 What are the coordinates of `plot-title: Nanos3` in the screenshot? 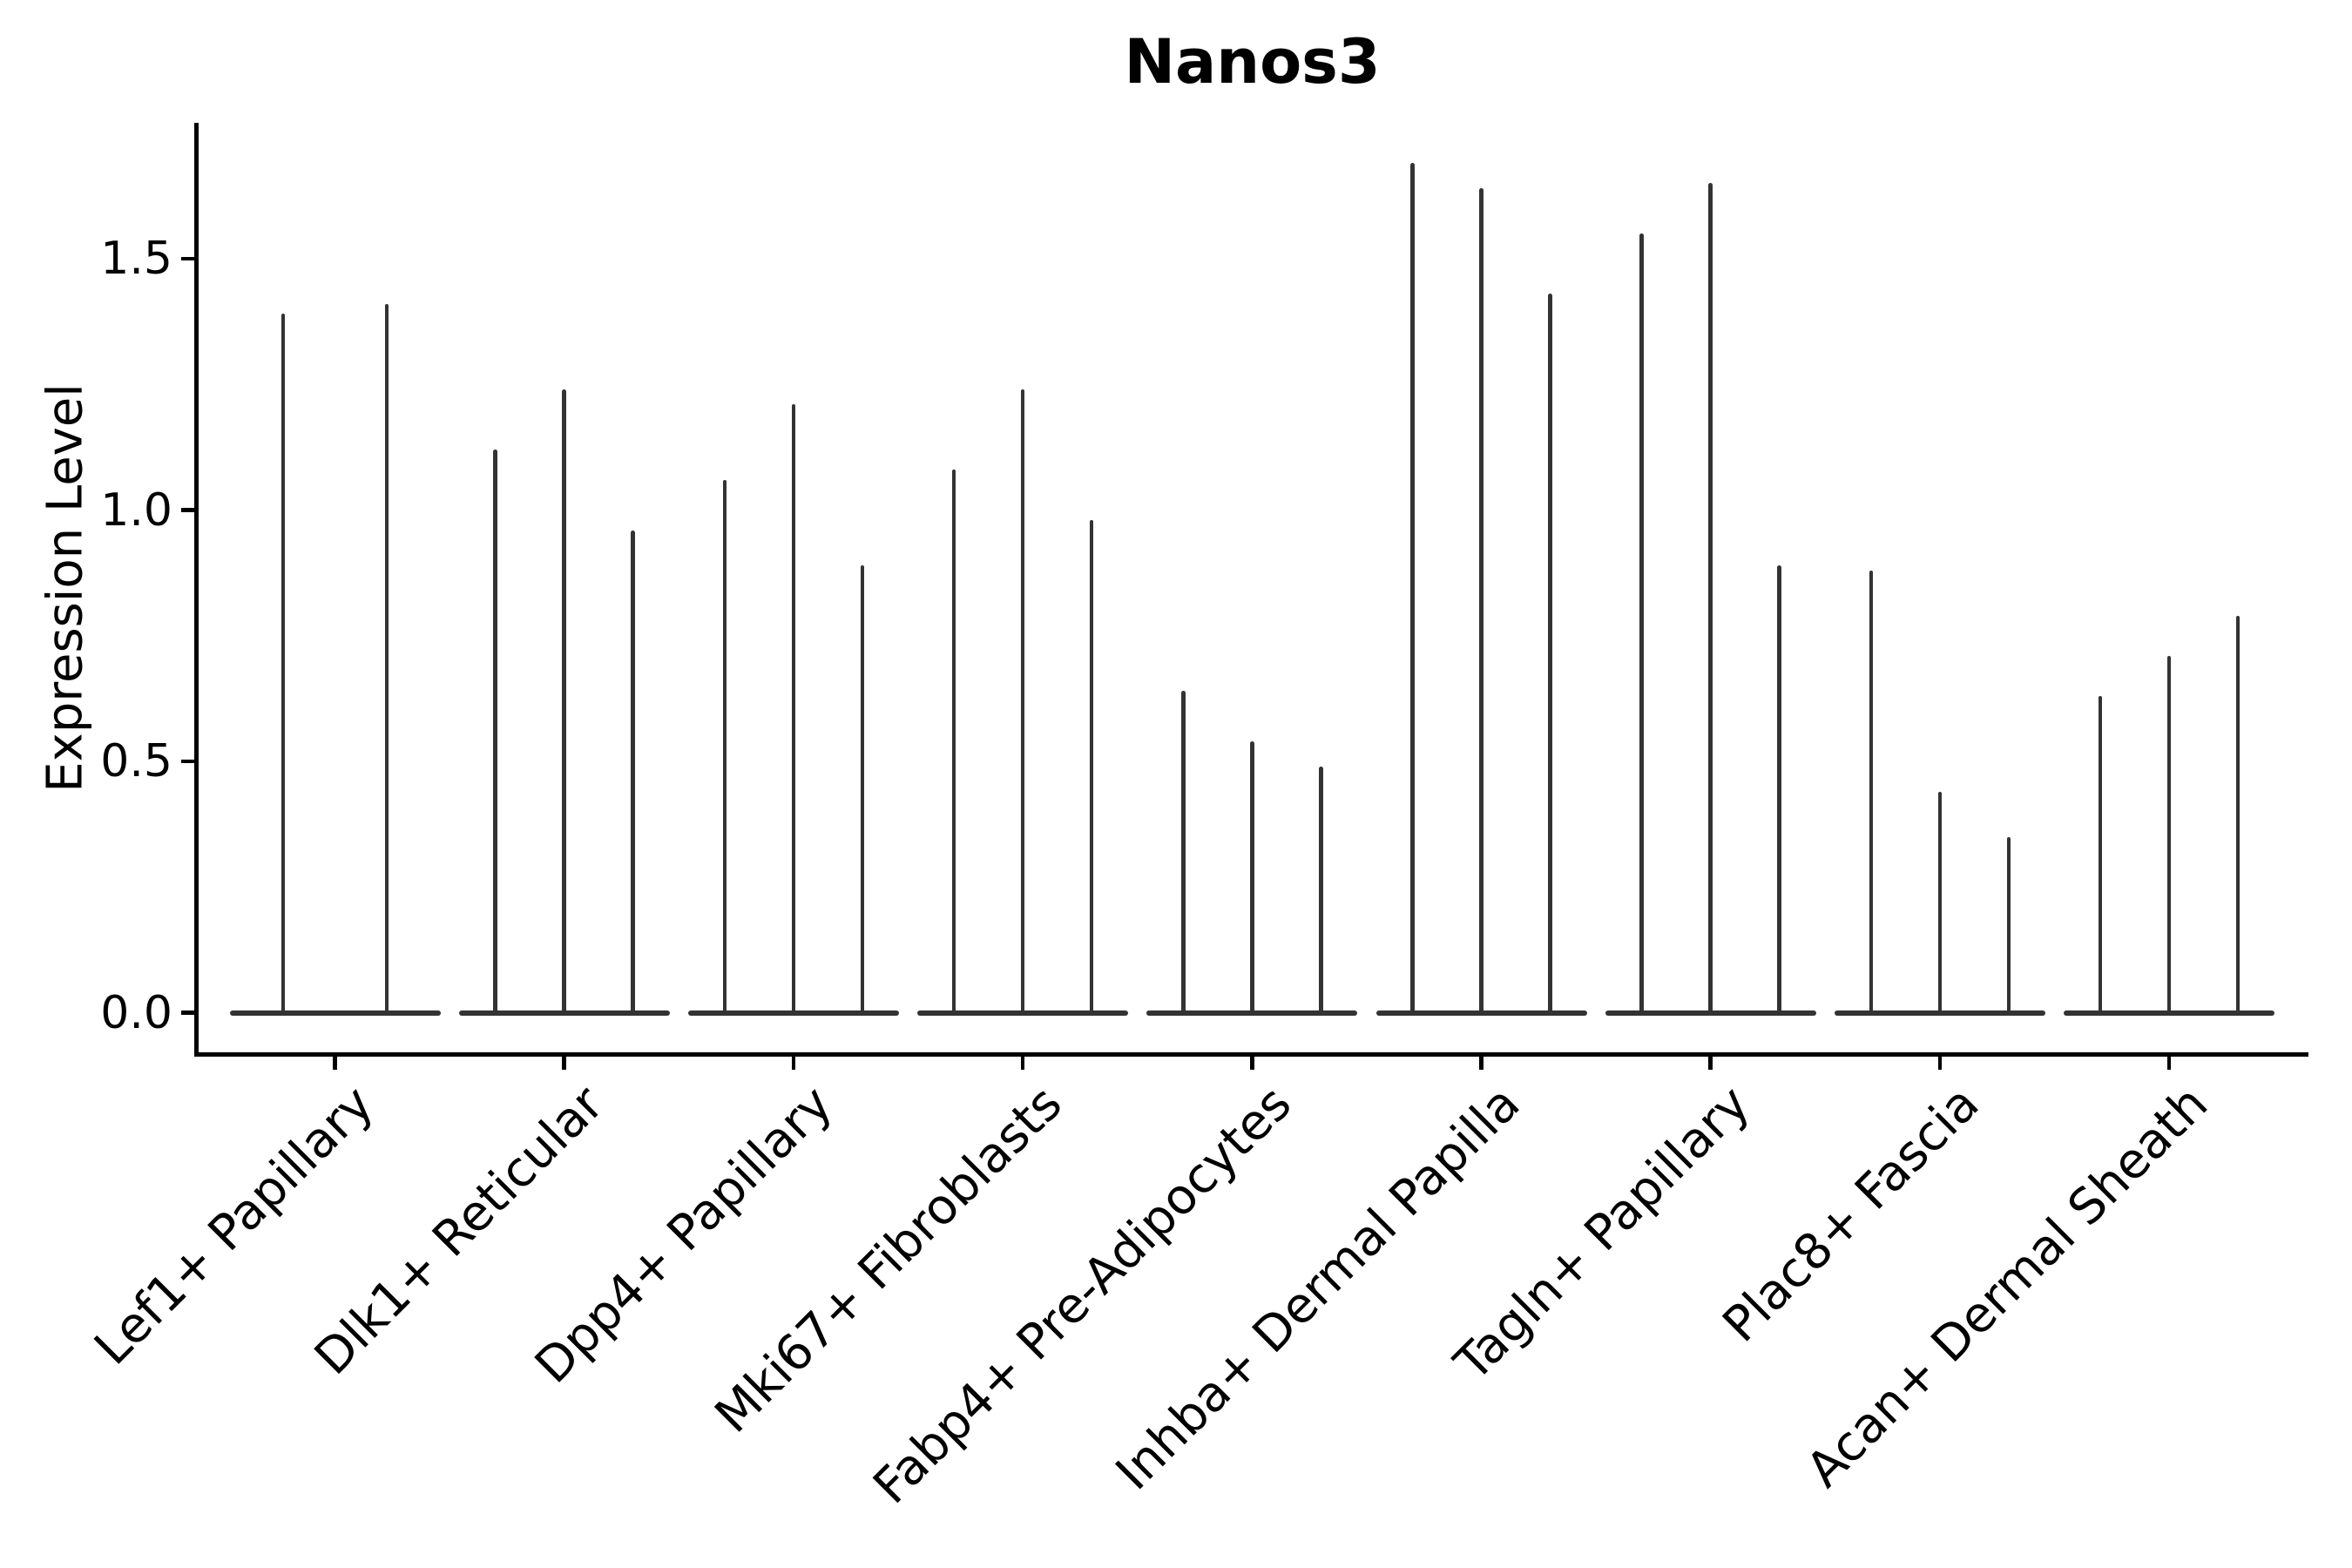 It's located at (1252, 62).